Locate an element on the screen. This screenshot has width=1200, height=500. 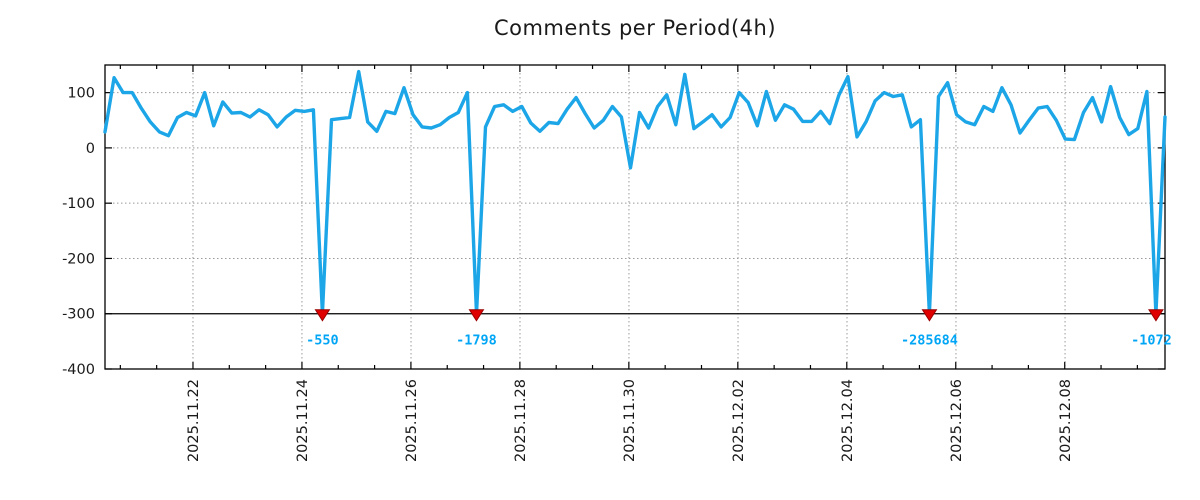
x-axis-label: 2025.12.06 is located at coordinates (957, 420).